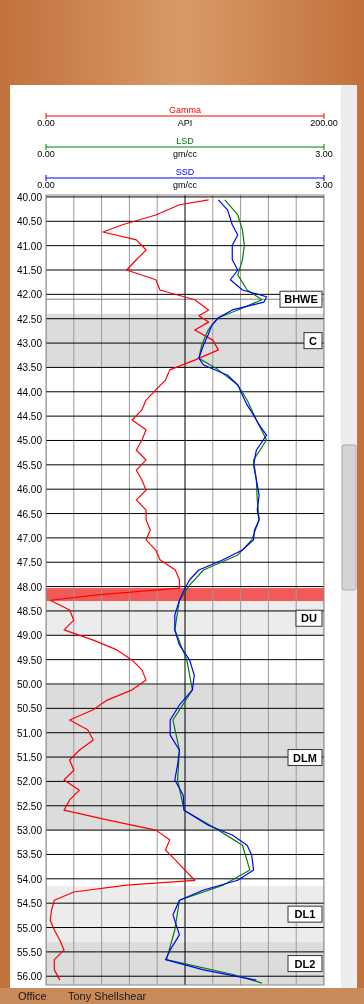  Describe the element at coordinates (29, 563) in the screenshot. I see `y-tick-label: 47.50` at that location.